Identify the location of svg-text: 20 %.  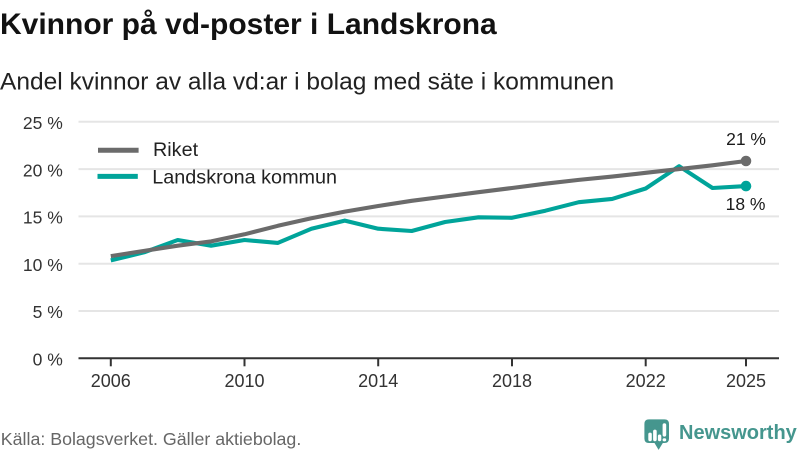
(43, 170).